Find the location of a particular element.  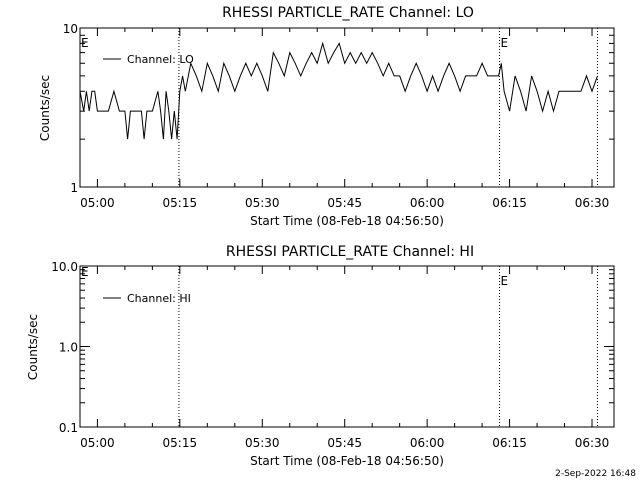

panel-hi-title: RHESSI PARTICLE_RATE Channel: HI is located at coordinates (350, 252).